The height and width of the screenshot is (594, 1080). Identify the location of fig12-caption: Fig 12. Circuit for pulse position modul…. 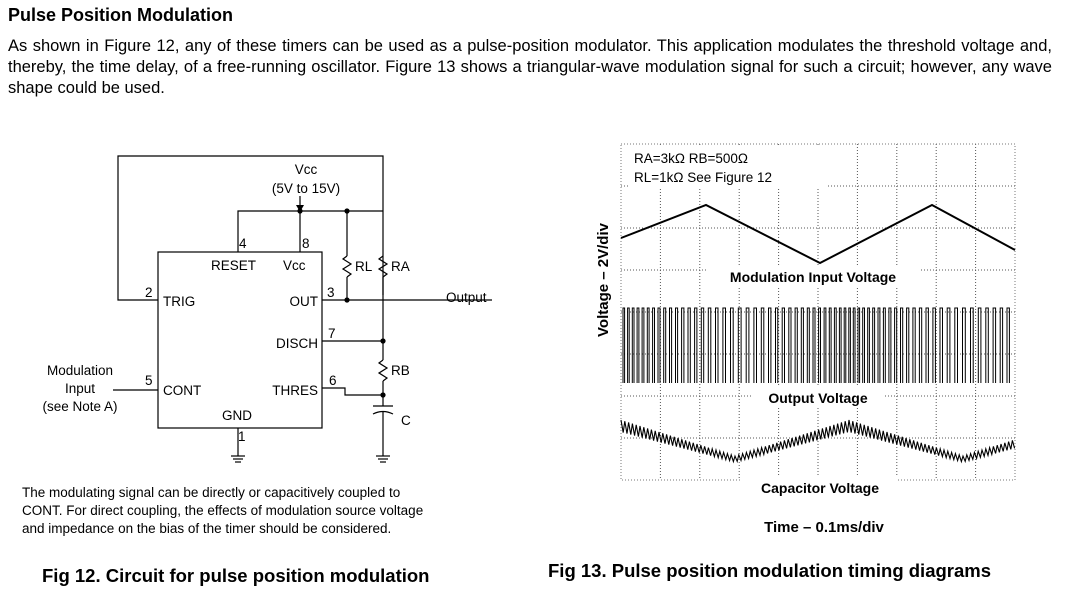
(236, 575).